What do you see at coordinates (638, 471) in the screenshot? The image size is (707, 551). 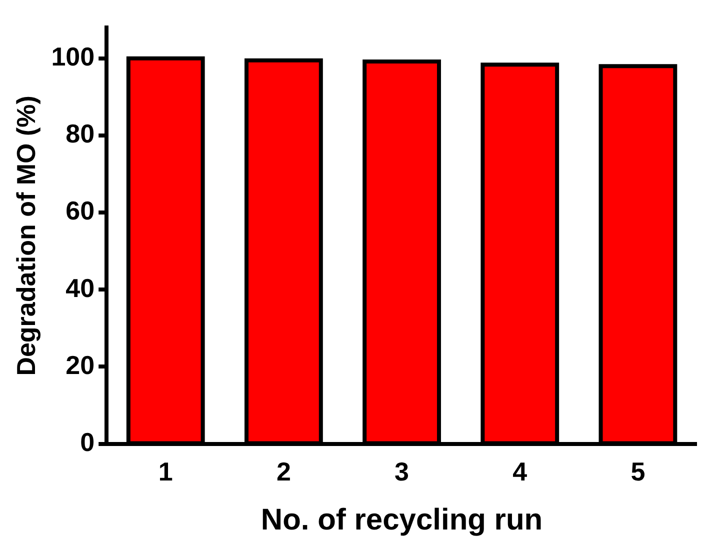 I see `x-tick-label: 5` at bounding box center [638, 471].